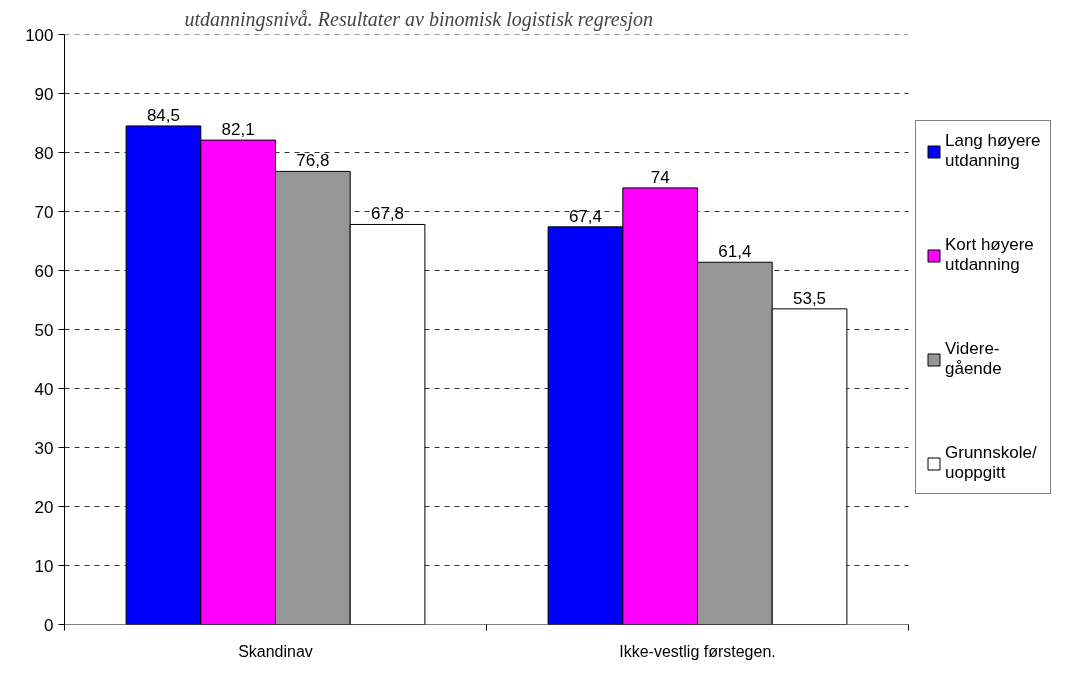  Describe the element at coordinates (49, 625) in the screenshot. I see `y-tick-label: 0` at that location.